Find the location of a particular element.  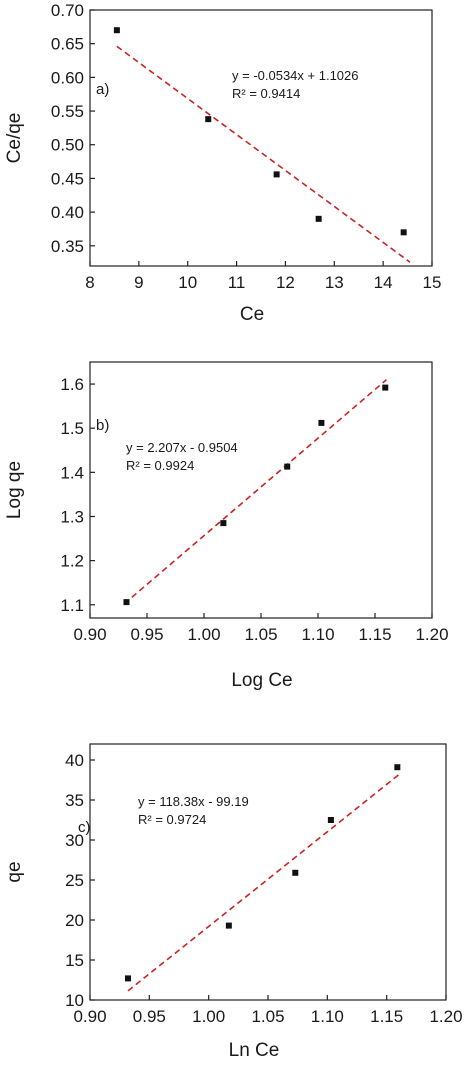

y-tick-label: 0.65 is located at coordinates (67, 44).